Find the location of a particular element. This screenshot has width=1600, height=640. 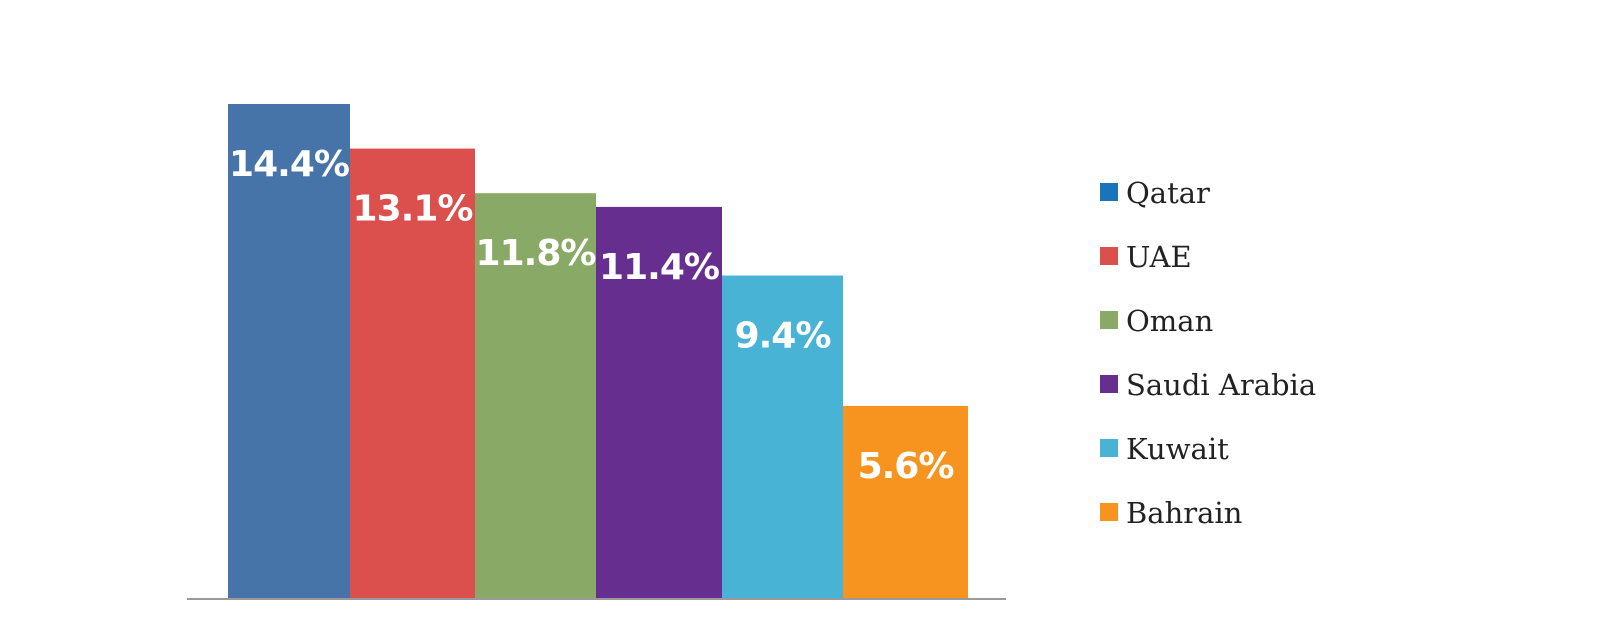

legend-item-bahrain: Bahrain is located at coordinates (1171, 513).